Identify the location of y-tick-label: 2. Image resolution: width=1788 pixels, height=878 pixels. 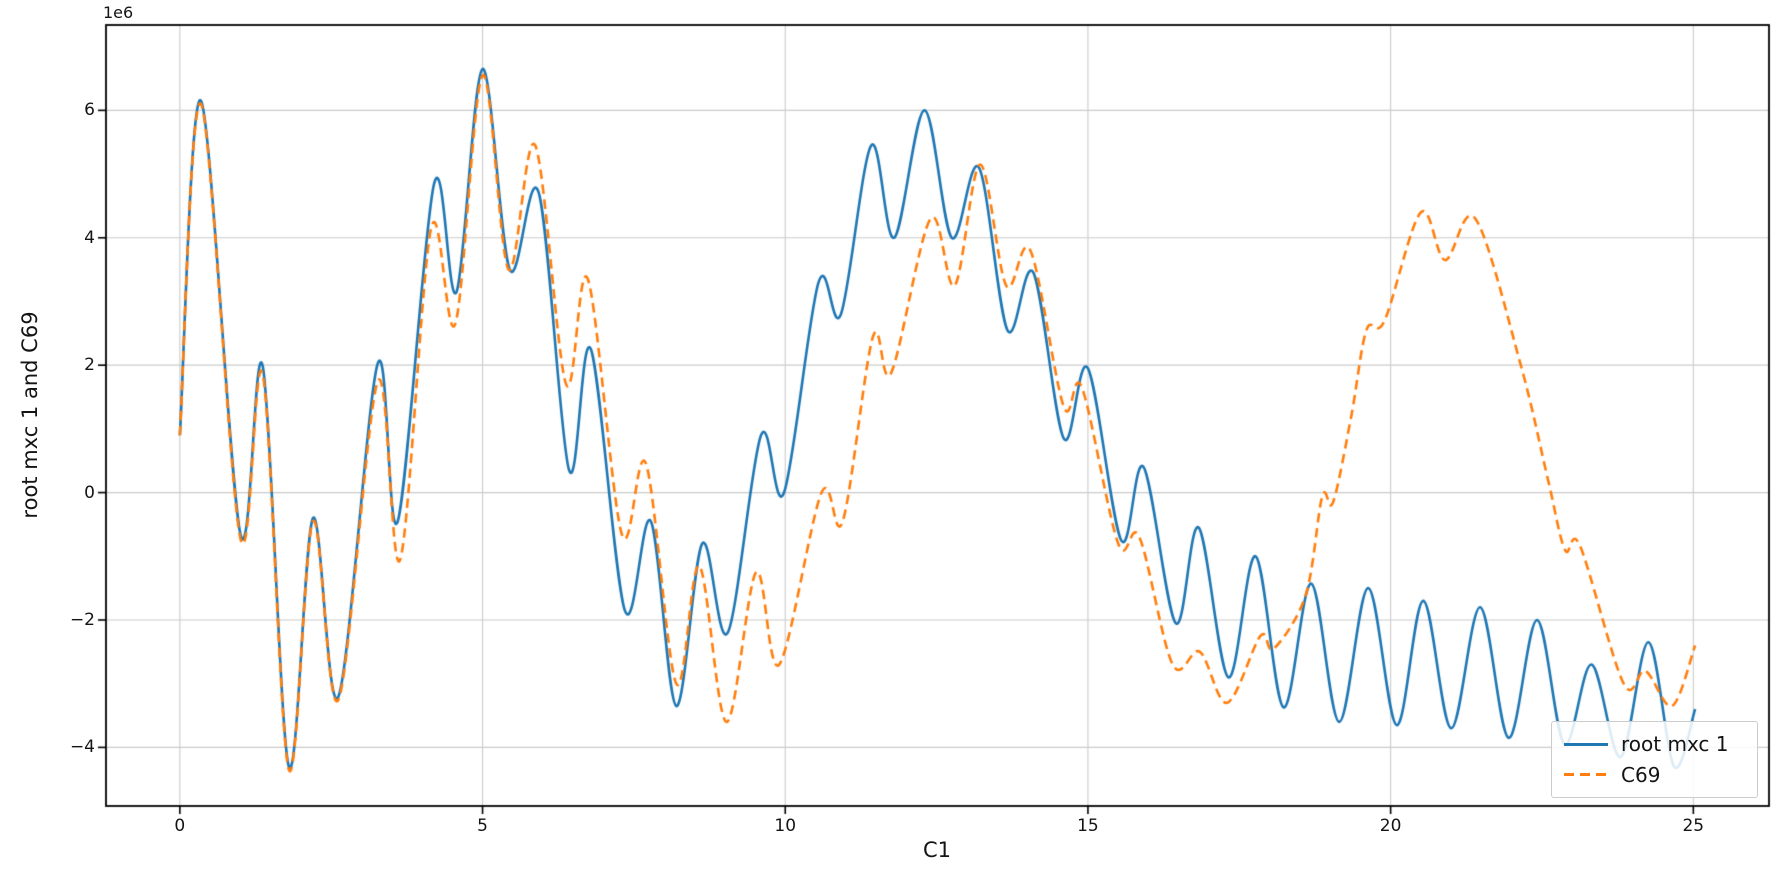
(89, 365).